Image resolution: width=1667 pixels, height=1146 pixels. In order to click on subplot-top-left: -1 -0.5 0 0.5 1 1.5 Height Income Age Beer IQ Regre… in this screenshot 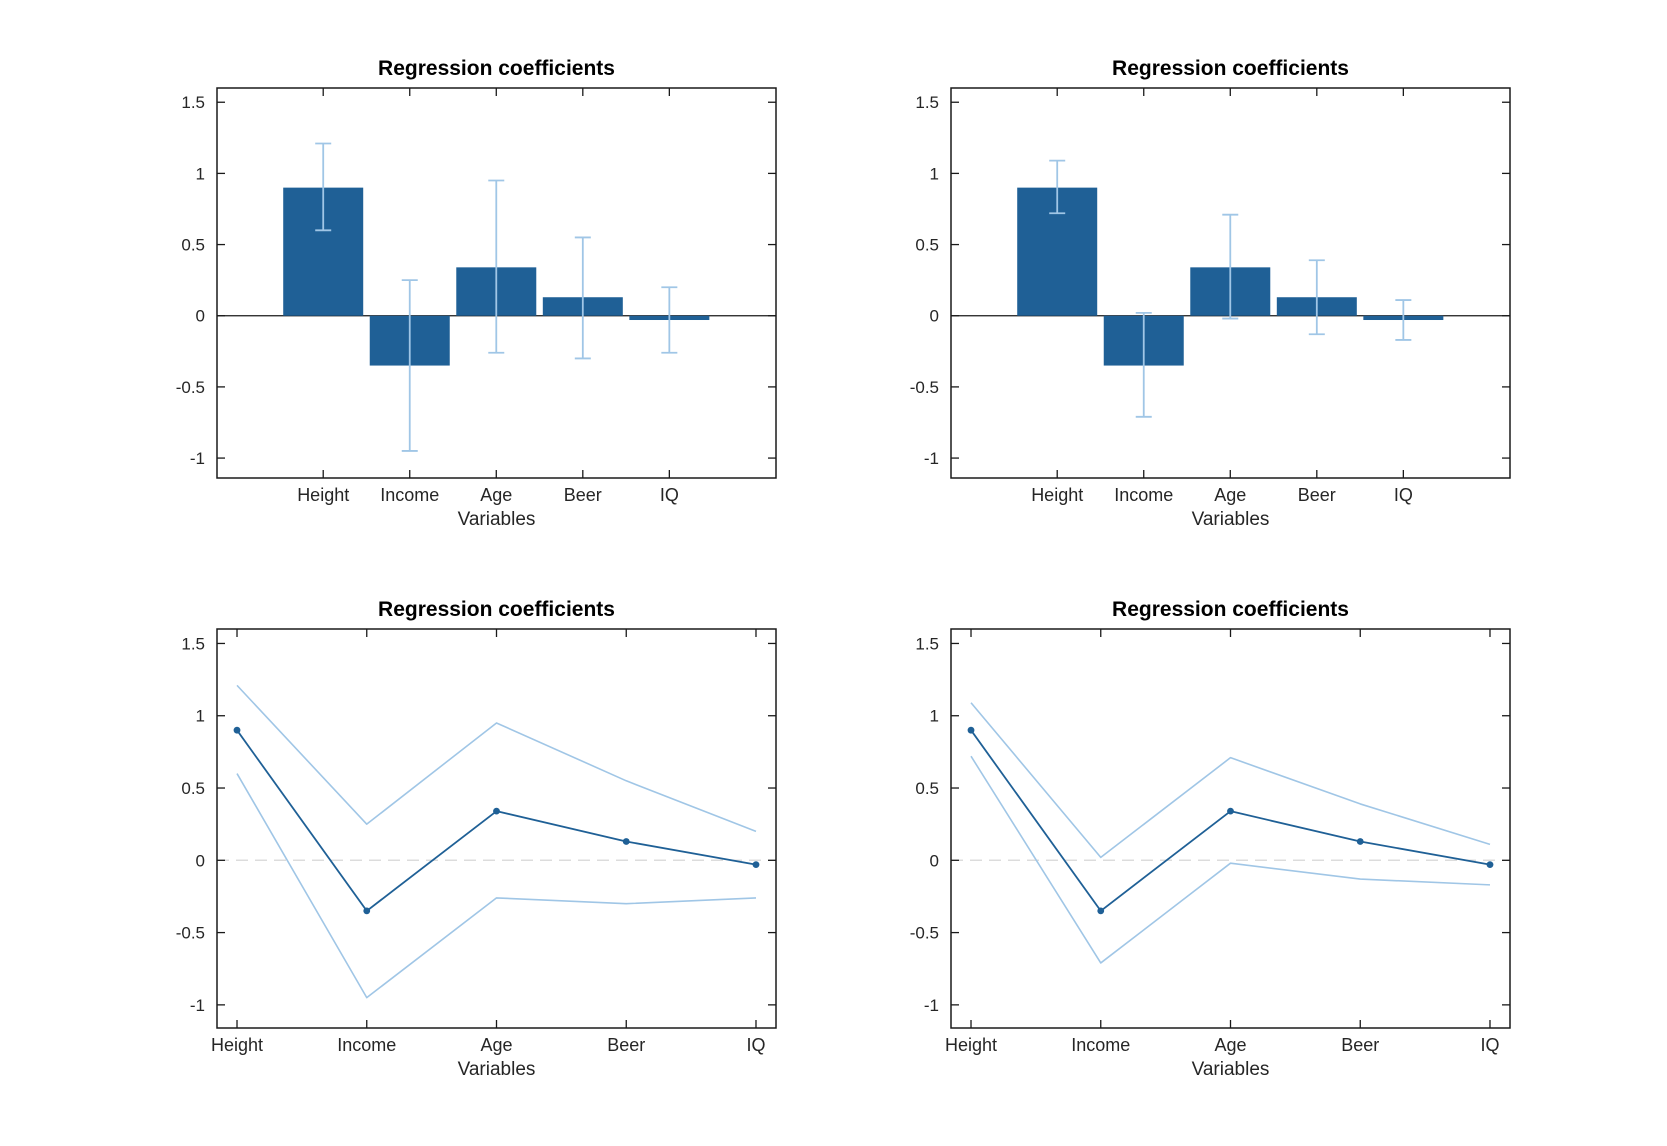, I will do `click(476, 293)`.